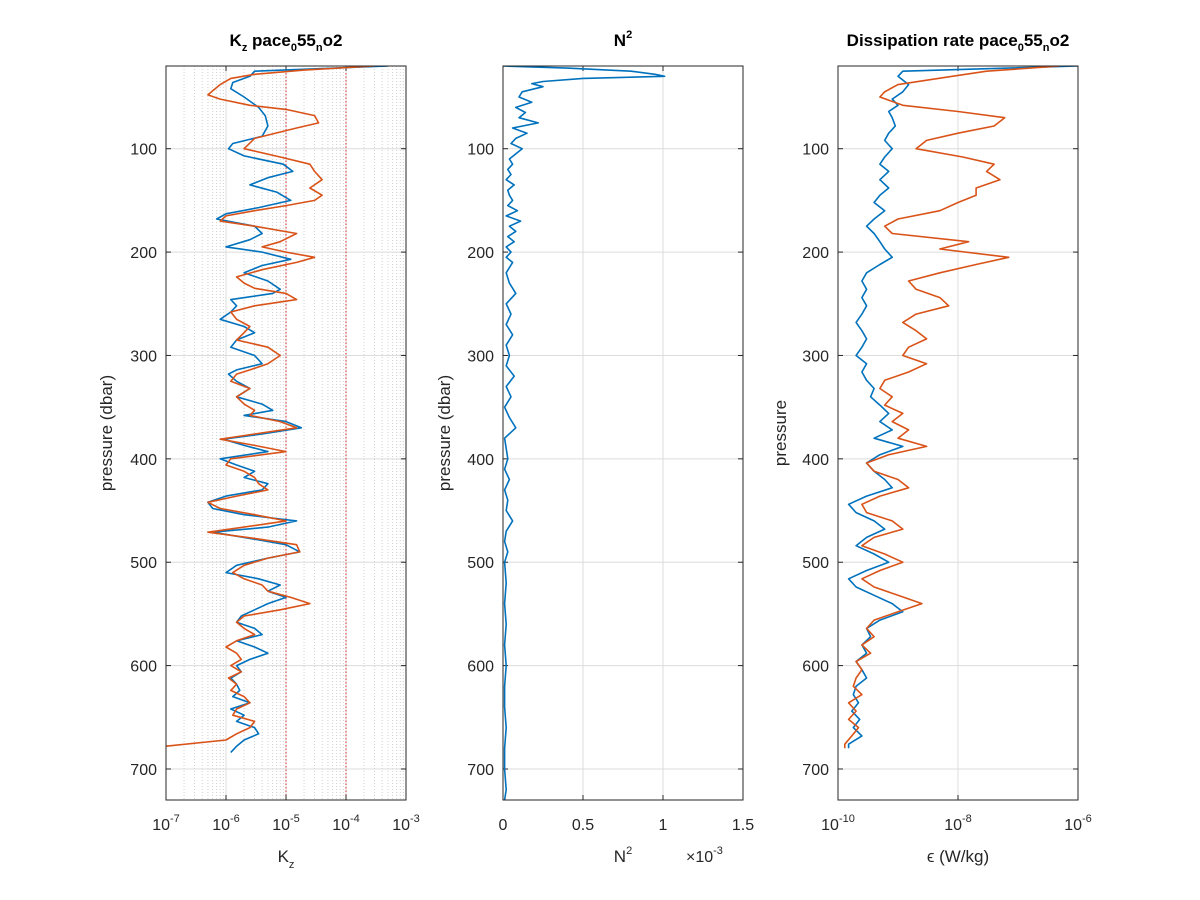 The height and width of the screenshot is (900, 1200). What do you see at coordinates (297, 409) in the screenshot?
I see `kz-panel-series-1-line` at bounding box center [297, 409].